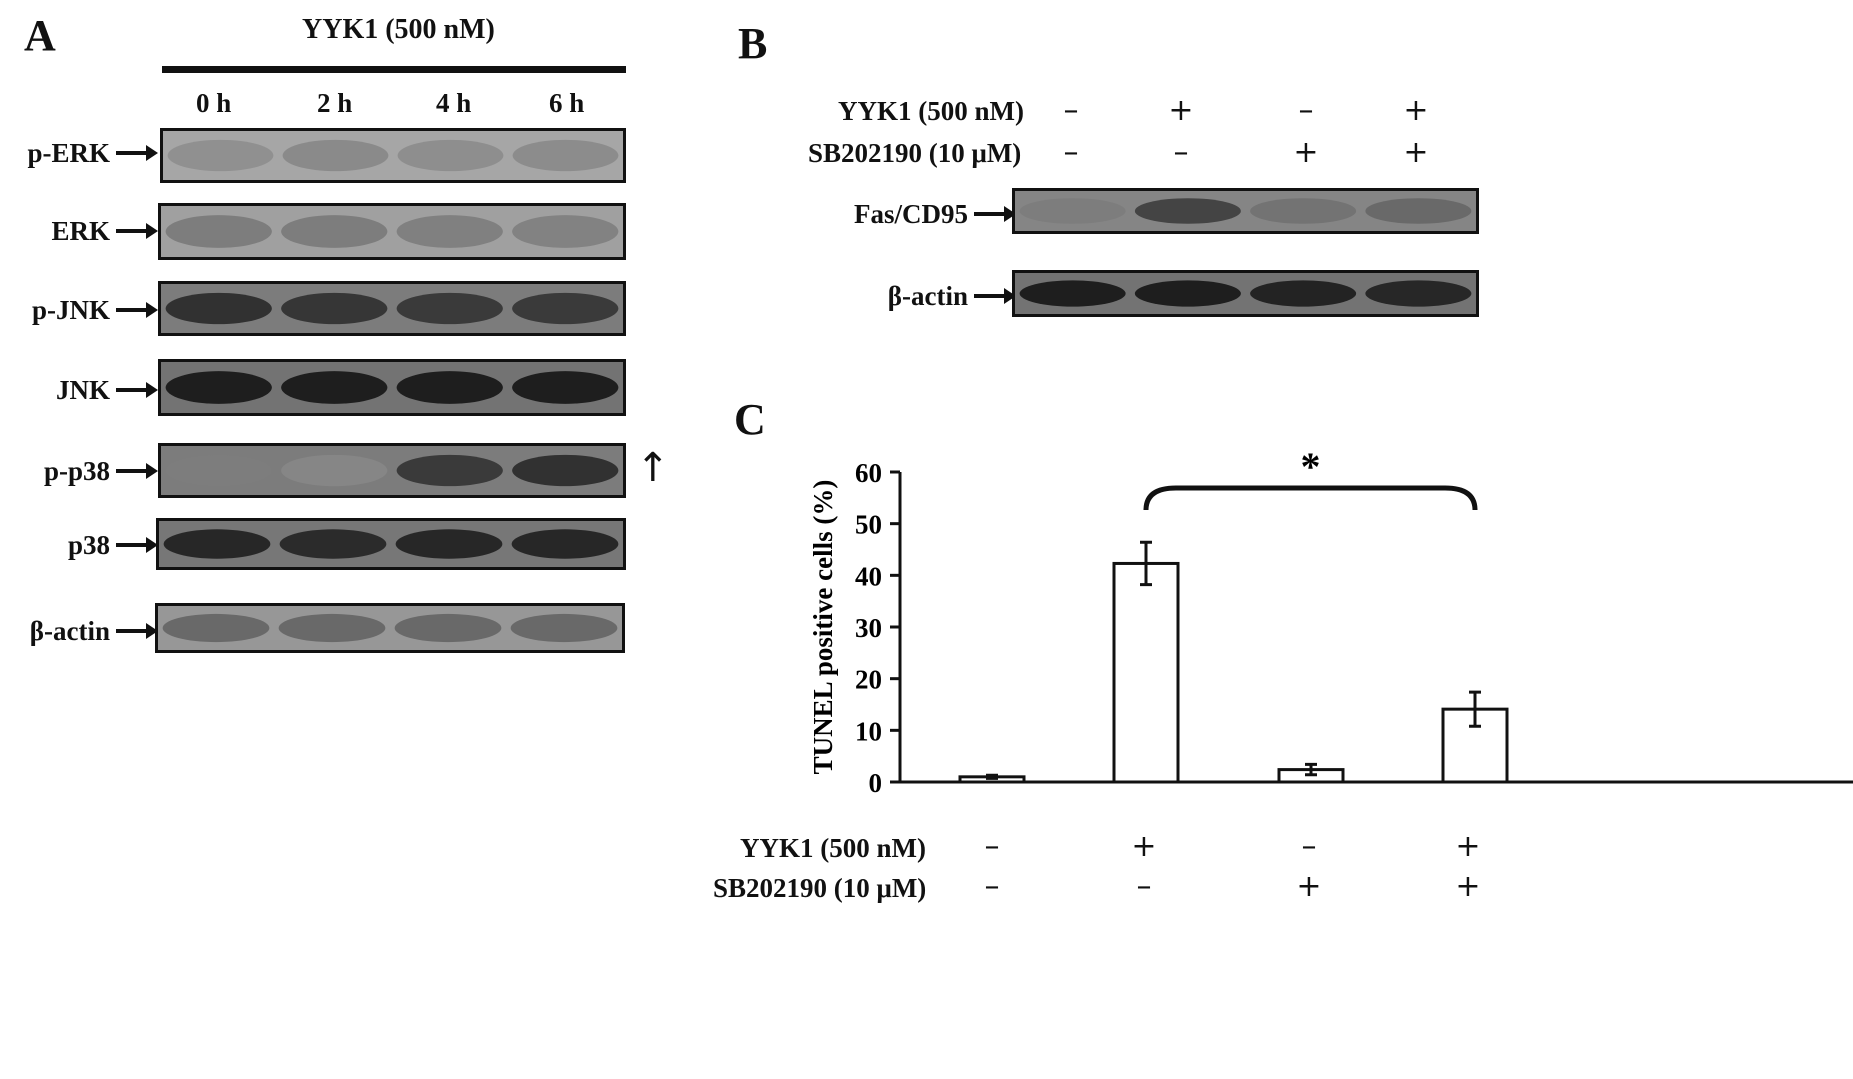  Describe the element at coordinates (68, 153) in the screenshot. I see `blot-label: p-ERK` at that location.